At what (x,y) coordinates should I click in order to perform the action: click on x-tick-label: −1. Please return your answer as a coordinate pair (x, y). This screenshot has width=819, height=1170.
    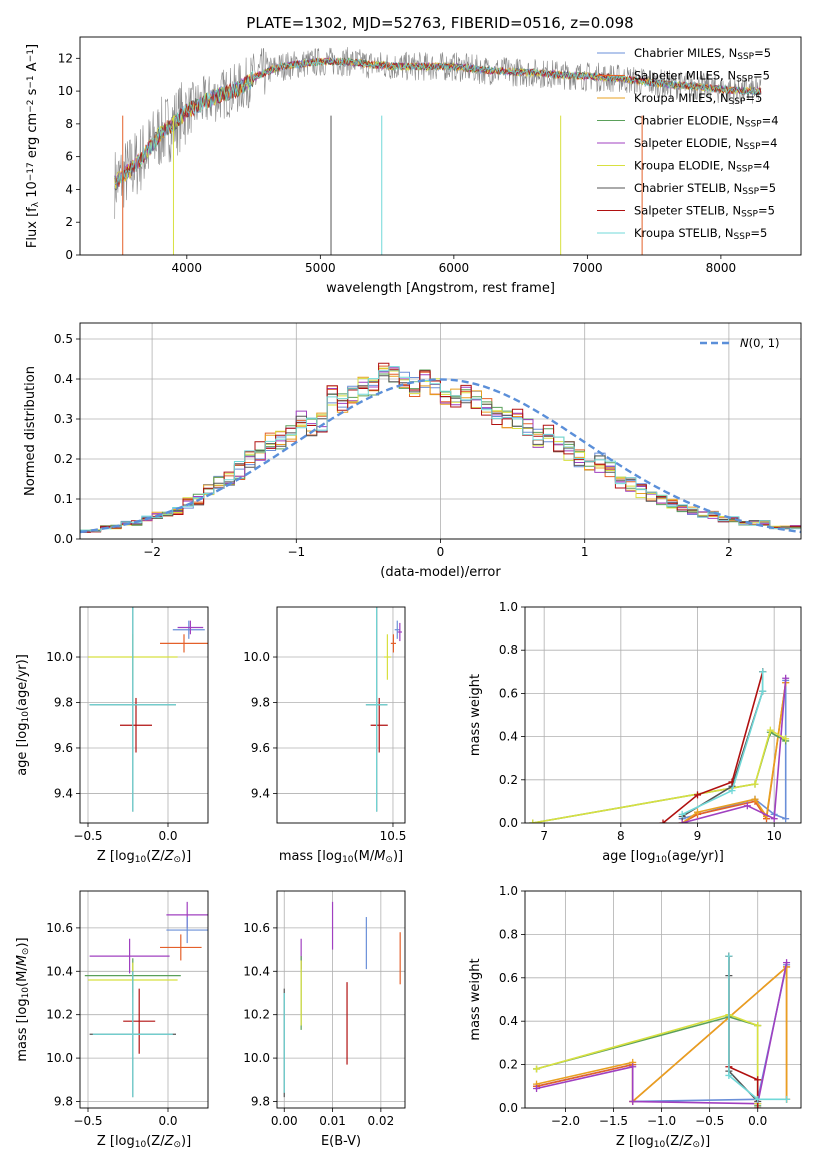
    Looking at the image, I should click on (296, 552).